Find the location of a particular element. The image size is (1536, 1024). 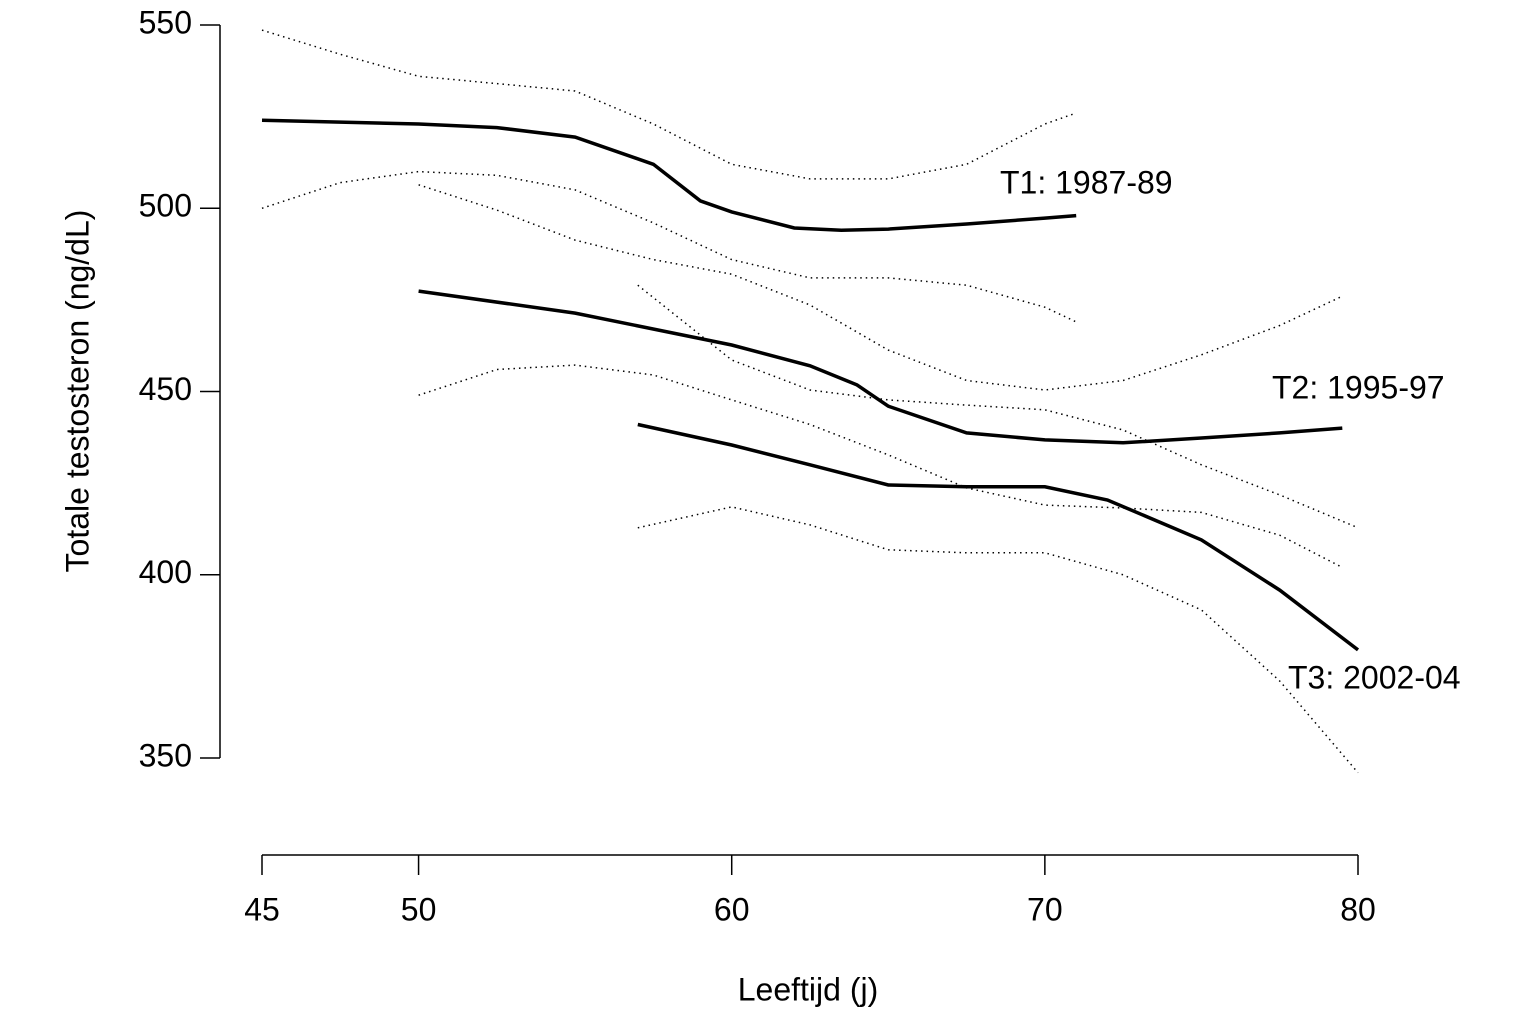

series-label: T1: 1987-89 is located at coordinates (1086, 182).